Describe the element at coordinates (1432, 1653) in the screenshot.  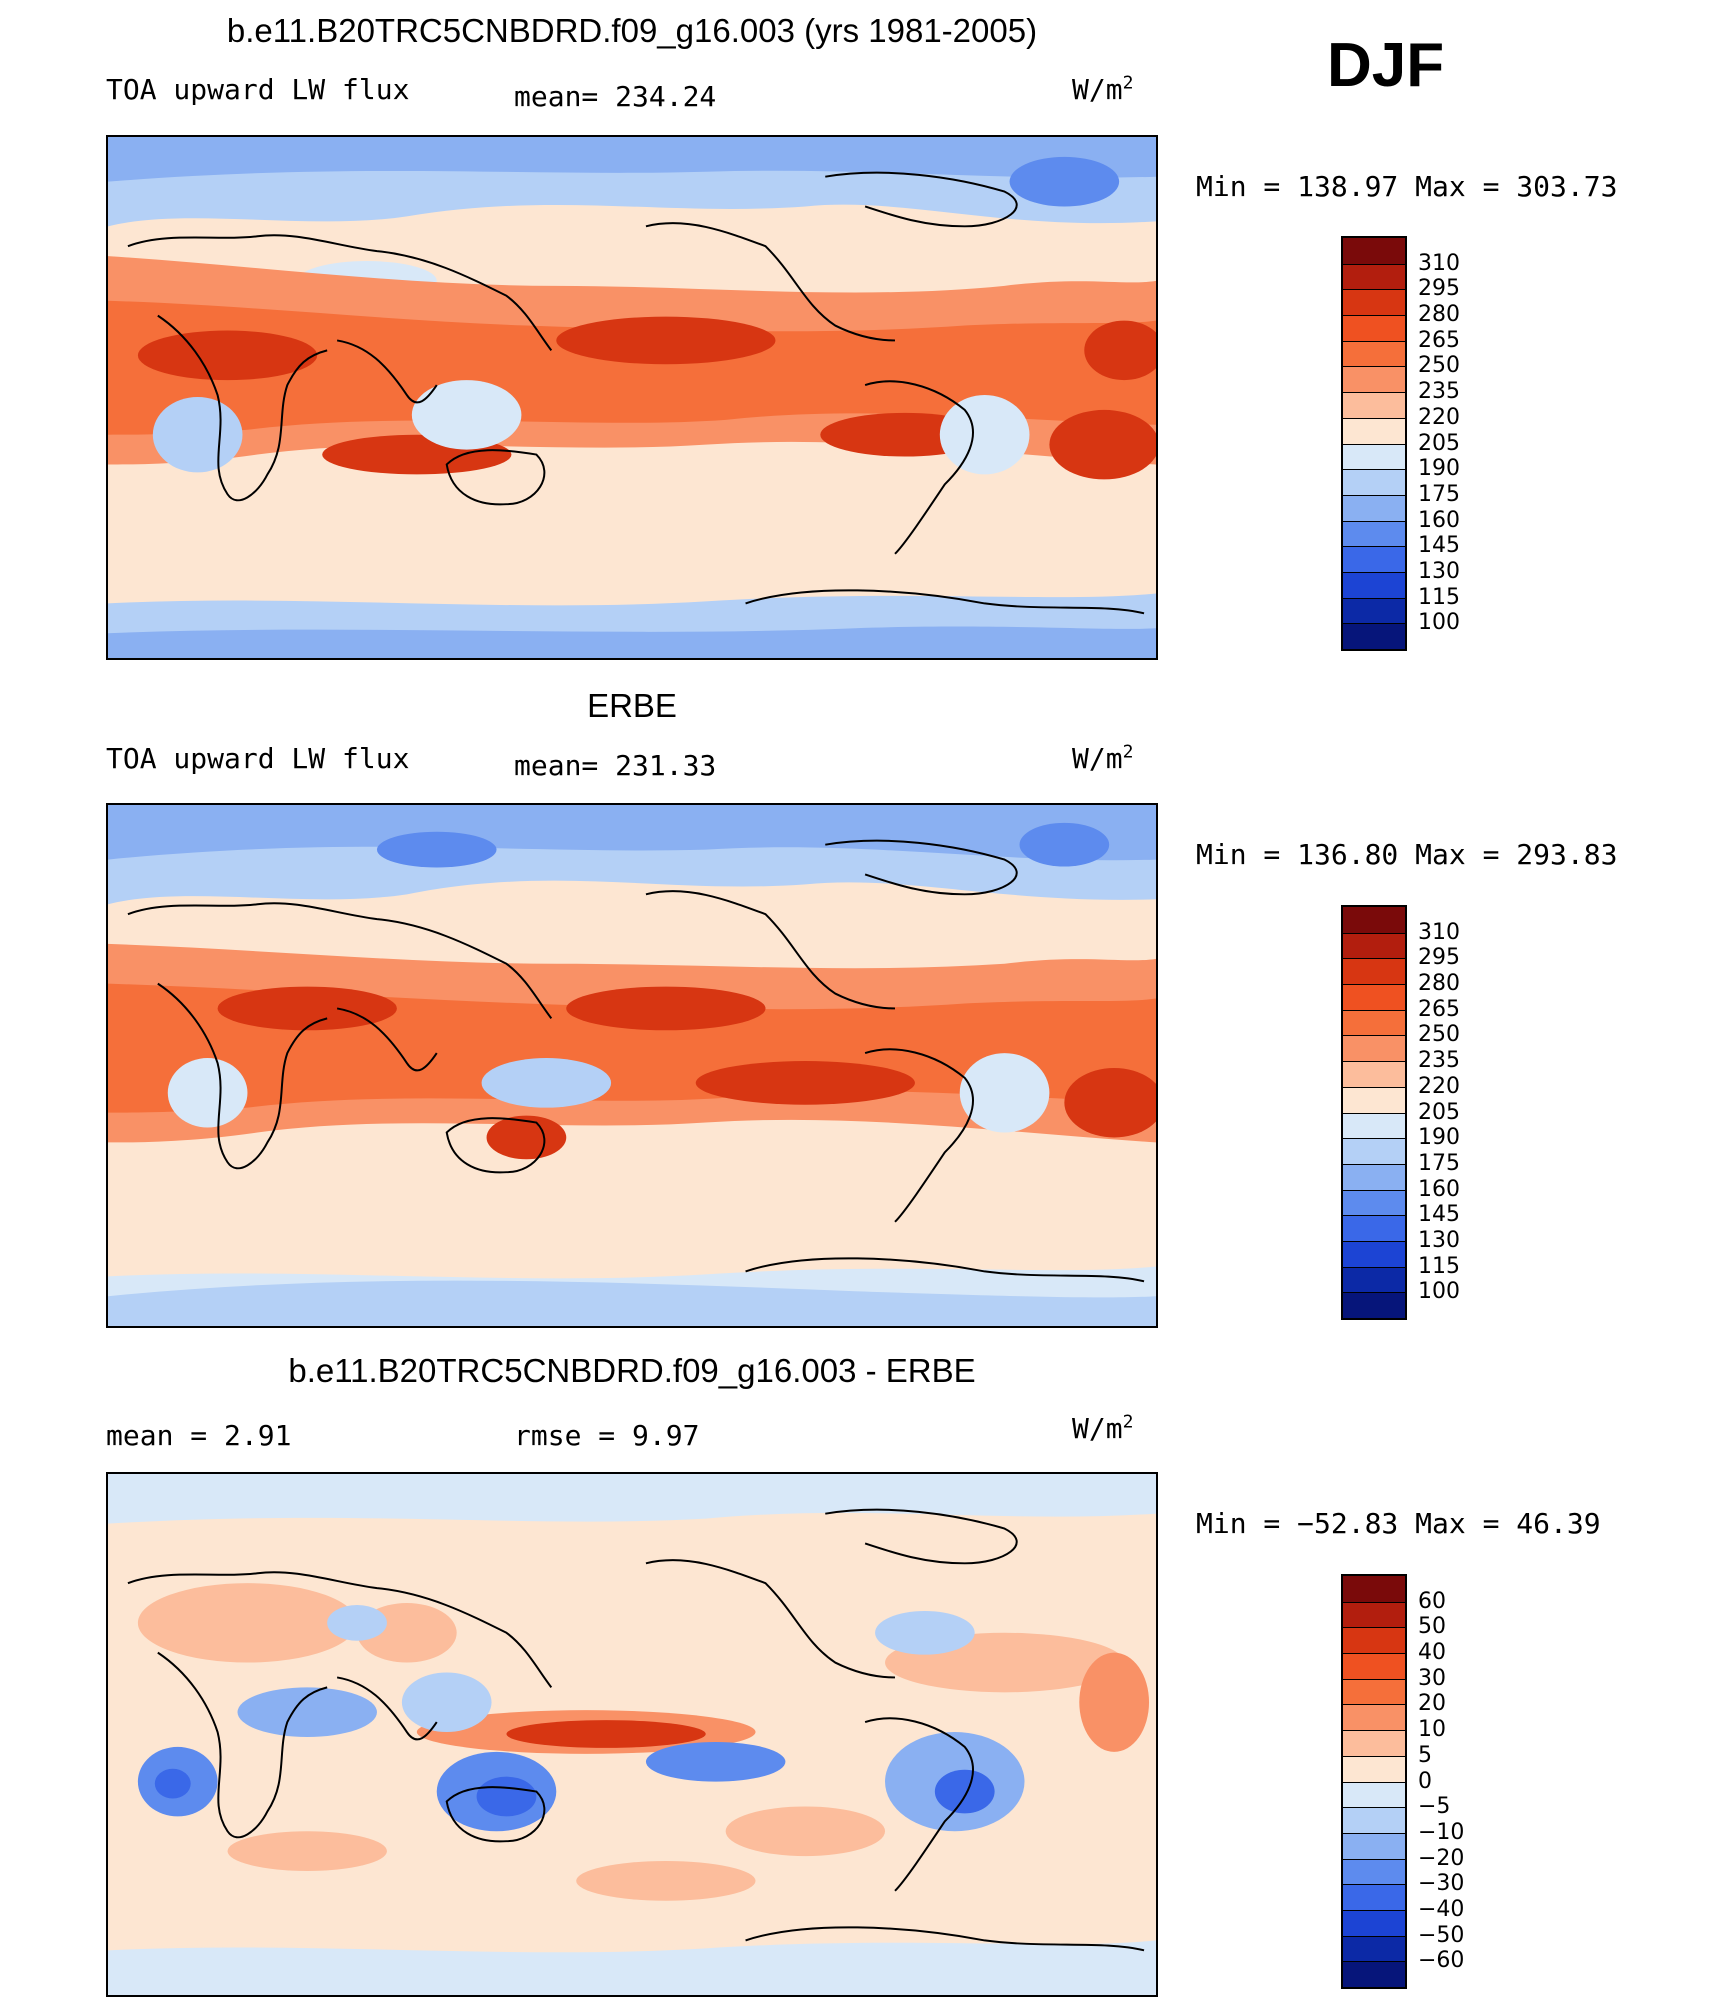
I see `colorbar-tick-label: 40` at that location.